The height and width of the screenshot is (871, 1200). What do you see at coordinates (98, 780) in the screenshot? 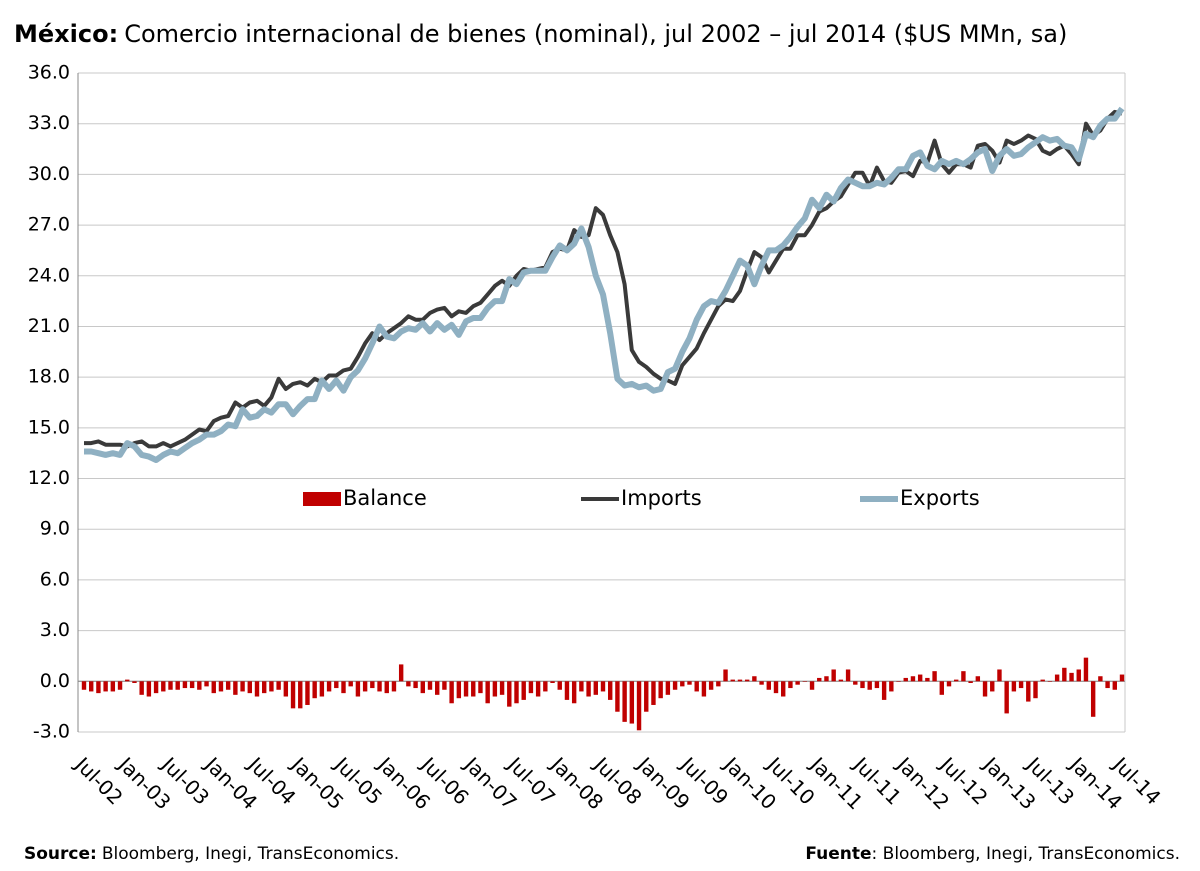
I see `x-tick-label: Jul-02` at bounding box center [98, 780].